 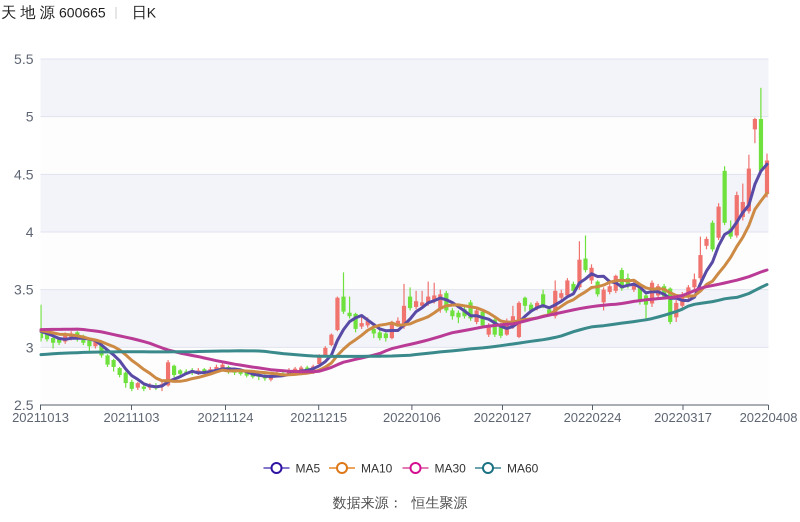 What do you see at coordinates (132, 417) in the screenshot?
I see `svg-text: 20211103` at bounding box center [132, 417].